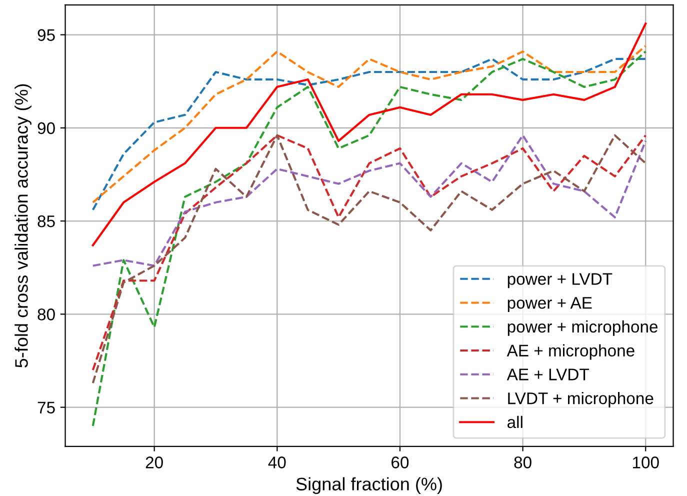  I want to click on x-tick-label: 20, so click(154, 462).